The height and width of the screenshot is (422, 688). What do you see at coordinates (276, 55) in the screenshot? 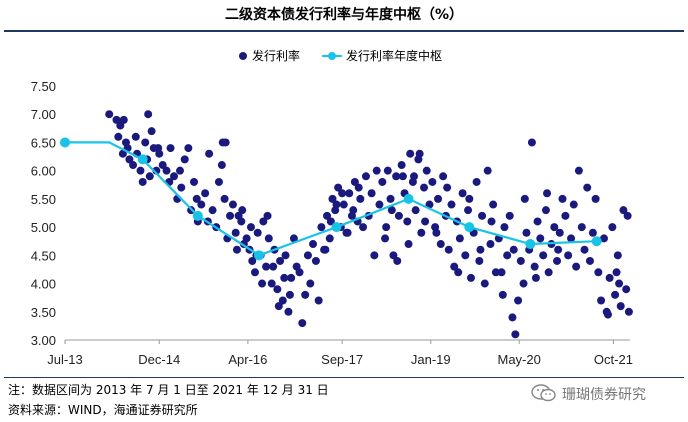
I see `legend-label-scatter: 发行利率` at bounding box center [276, 55].